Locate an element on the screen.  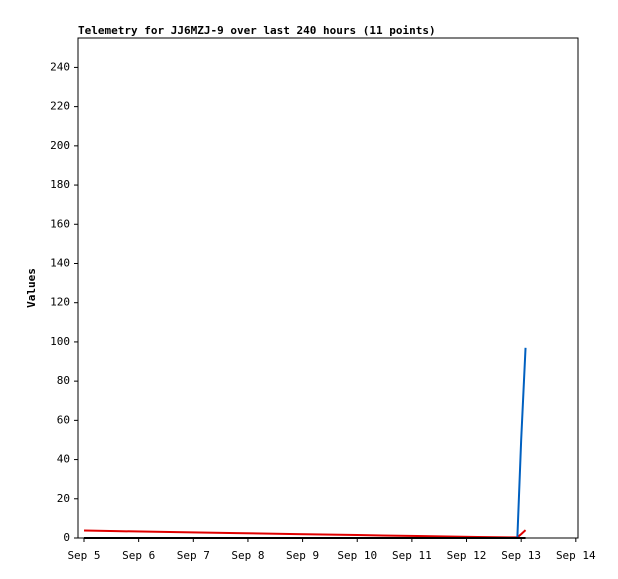
y-tick-label: 180 is located at coordinates (60, 184).